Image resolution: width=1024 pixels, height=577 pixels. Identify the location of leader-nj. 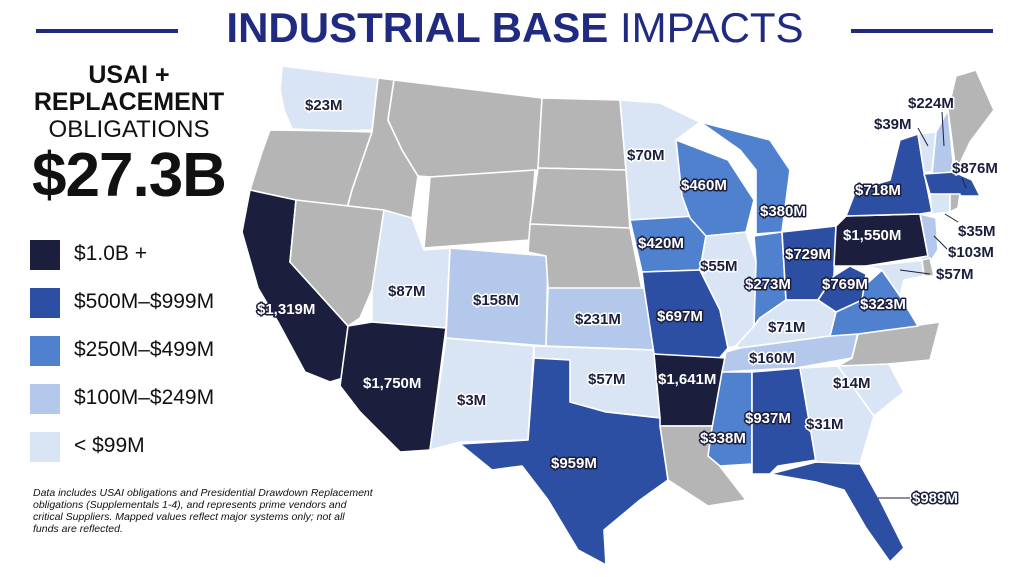
(941, 243).